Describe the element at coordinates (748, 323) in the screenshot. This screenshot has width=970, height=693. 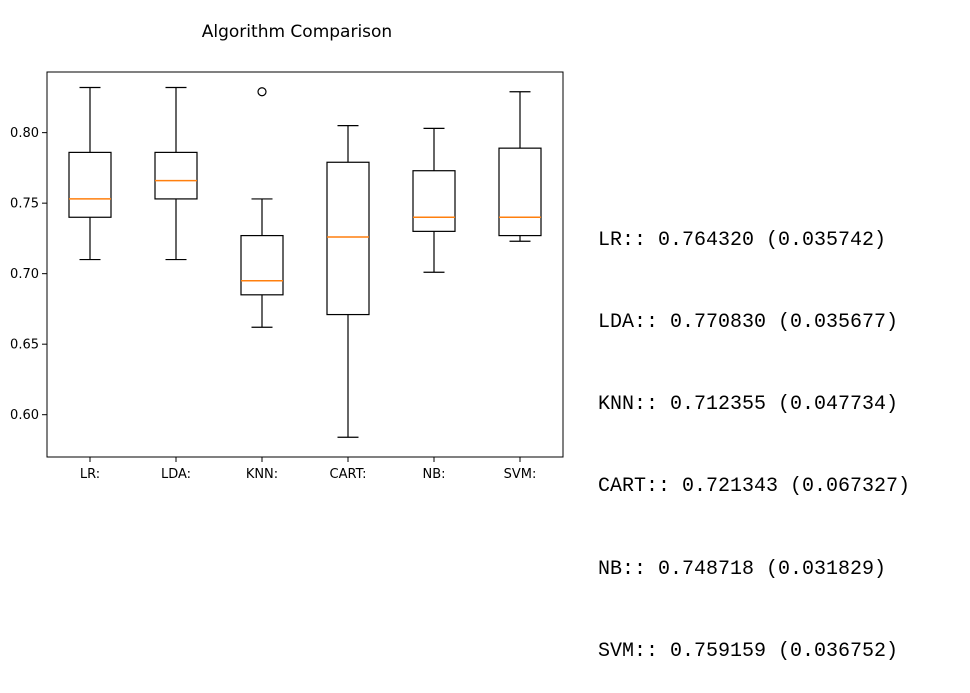
I see `result-line-lda: LDA:: 0.770830 (0.035677)` at that location.